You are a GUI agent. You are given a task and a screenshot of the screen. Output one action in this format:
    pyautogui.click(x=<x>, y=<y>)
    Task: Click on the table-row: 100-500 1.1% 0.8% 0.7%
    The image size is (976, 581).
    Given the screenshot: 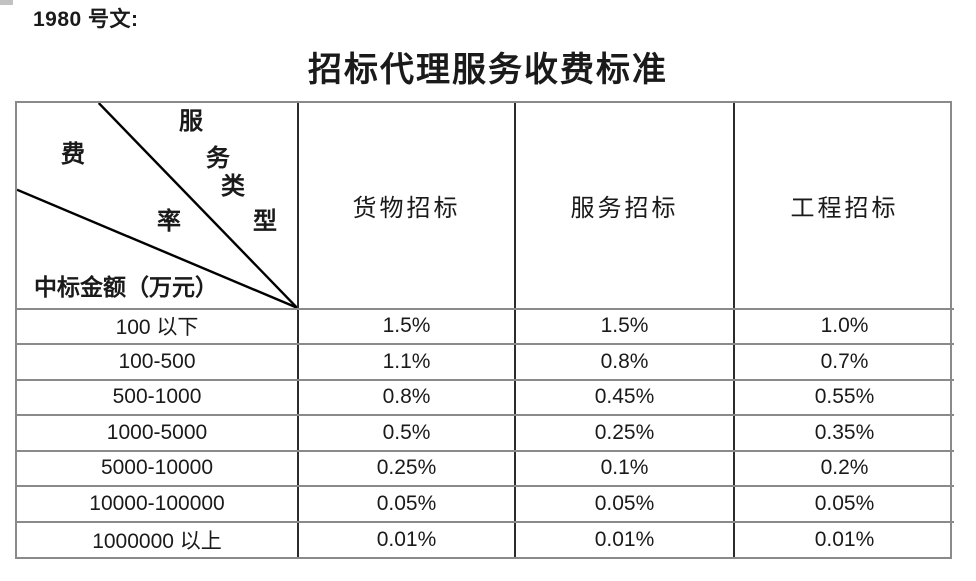 What is the action you would take?
    pyautogui.click(x=485, y=362)
    